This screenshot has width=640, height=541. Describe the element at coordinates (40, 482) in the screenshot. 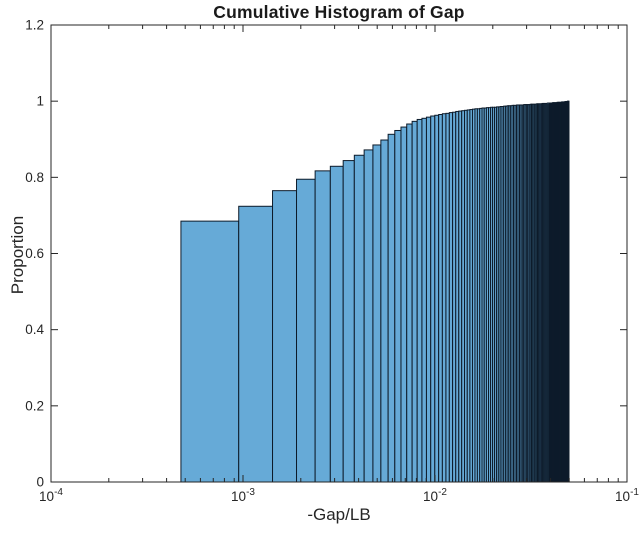

I see `y-tick-label: 0` at that location.